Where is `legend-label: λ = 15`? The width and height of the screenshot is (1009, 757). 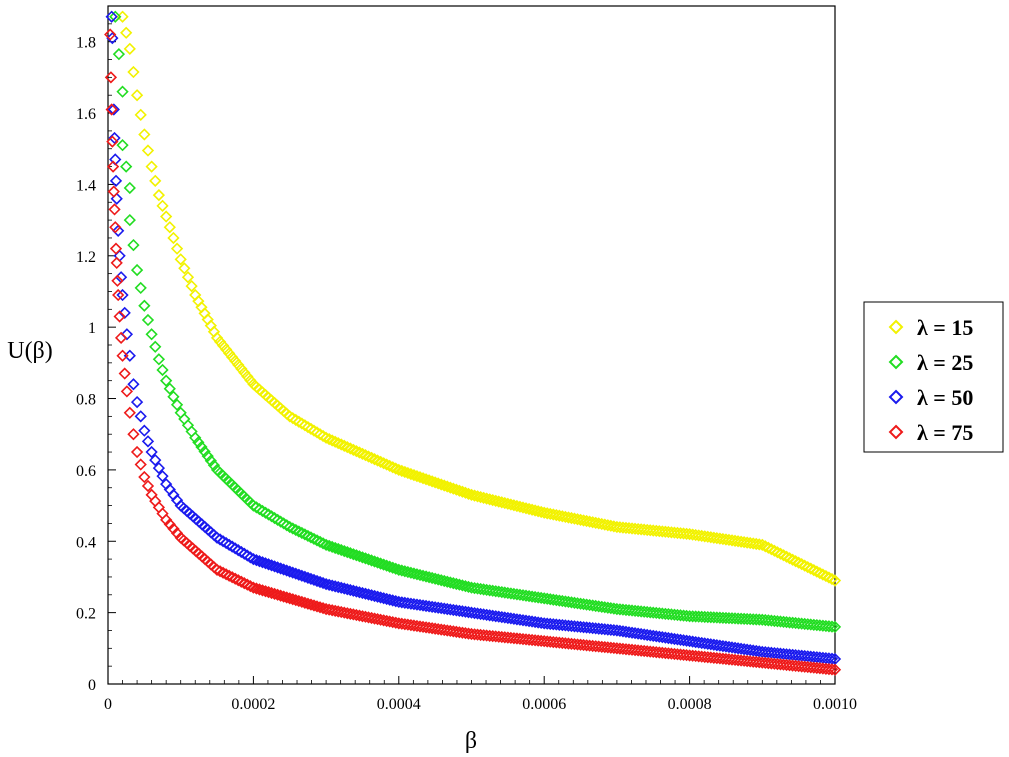 legend-label: λ = 15 is located at coordinates (945, 327).